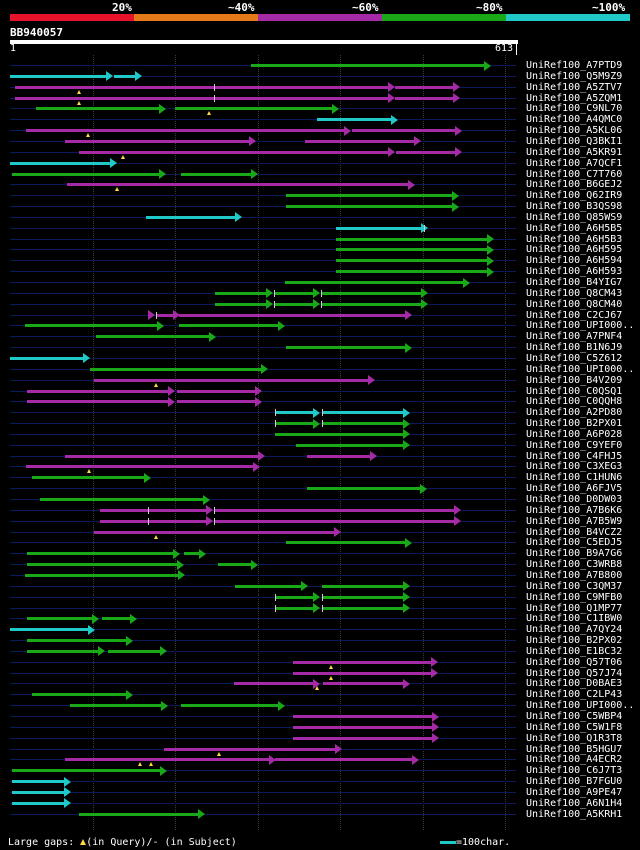 The image size is (640, 850). I want to click on hit-label: UniRef100_Q85WS9, so click(574, 217).